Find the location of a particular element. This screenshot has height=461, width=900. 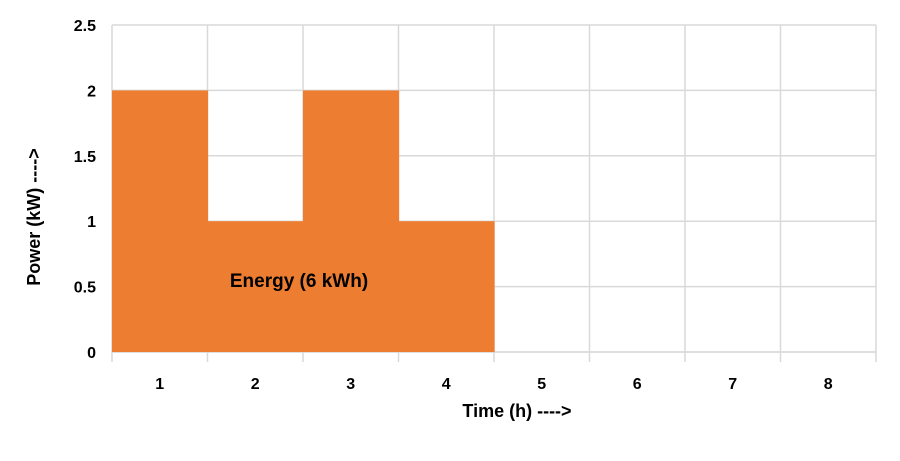

y-axis-title: Power (kW) ----> is located at coordinates (34, 217).